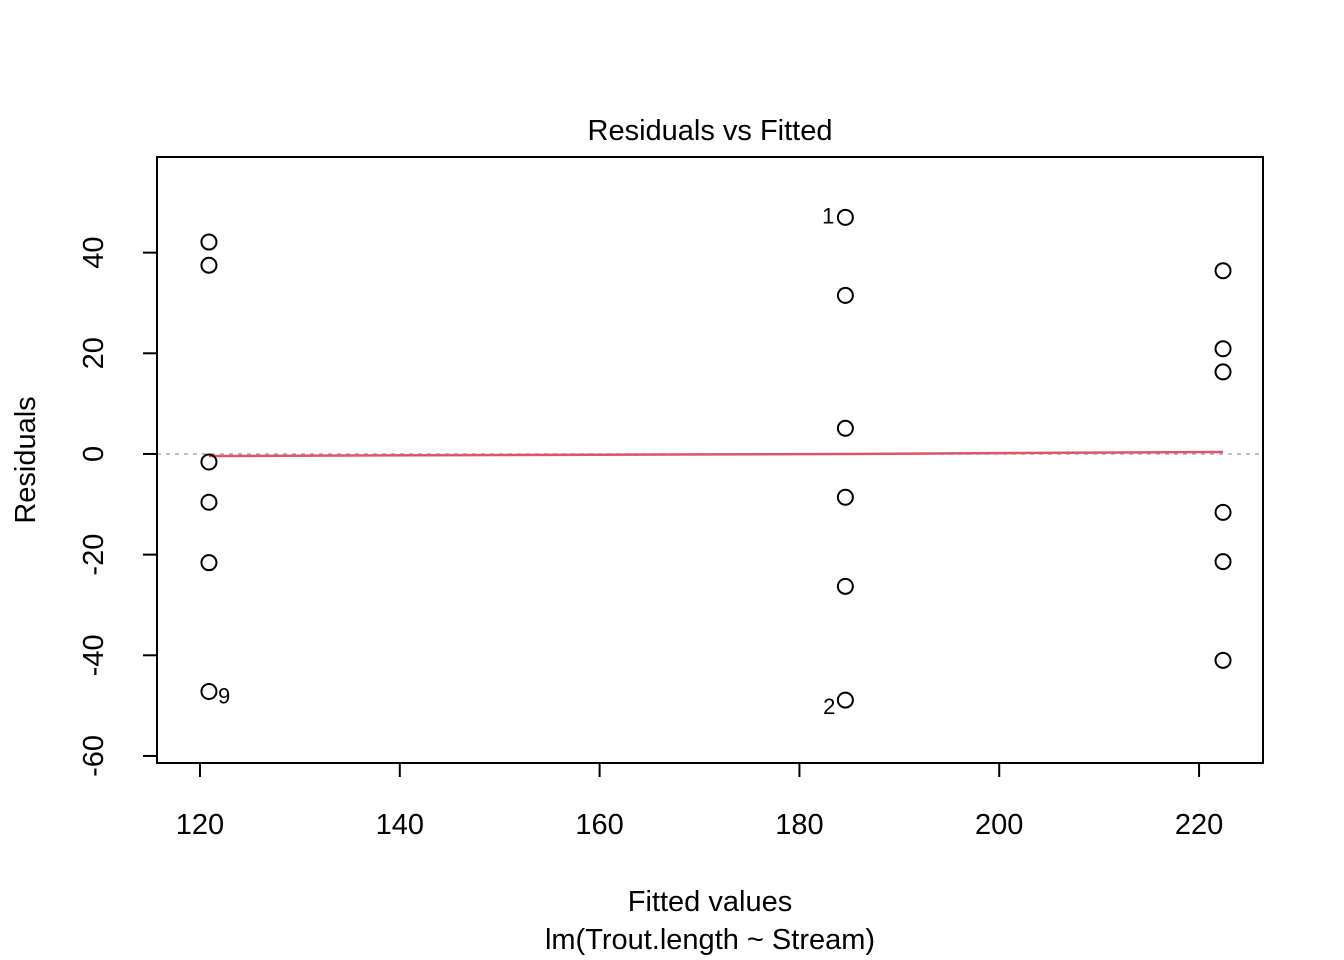 The width and height of the screenshot is (1344, 960). Describe the element at coordinates (94, 252) in the screenshot. I see `y-tick-label: 40` at that location.